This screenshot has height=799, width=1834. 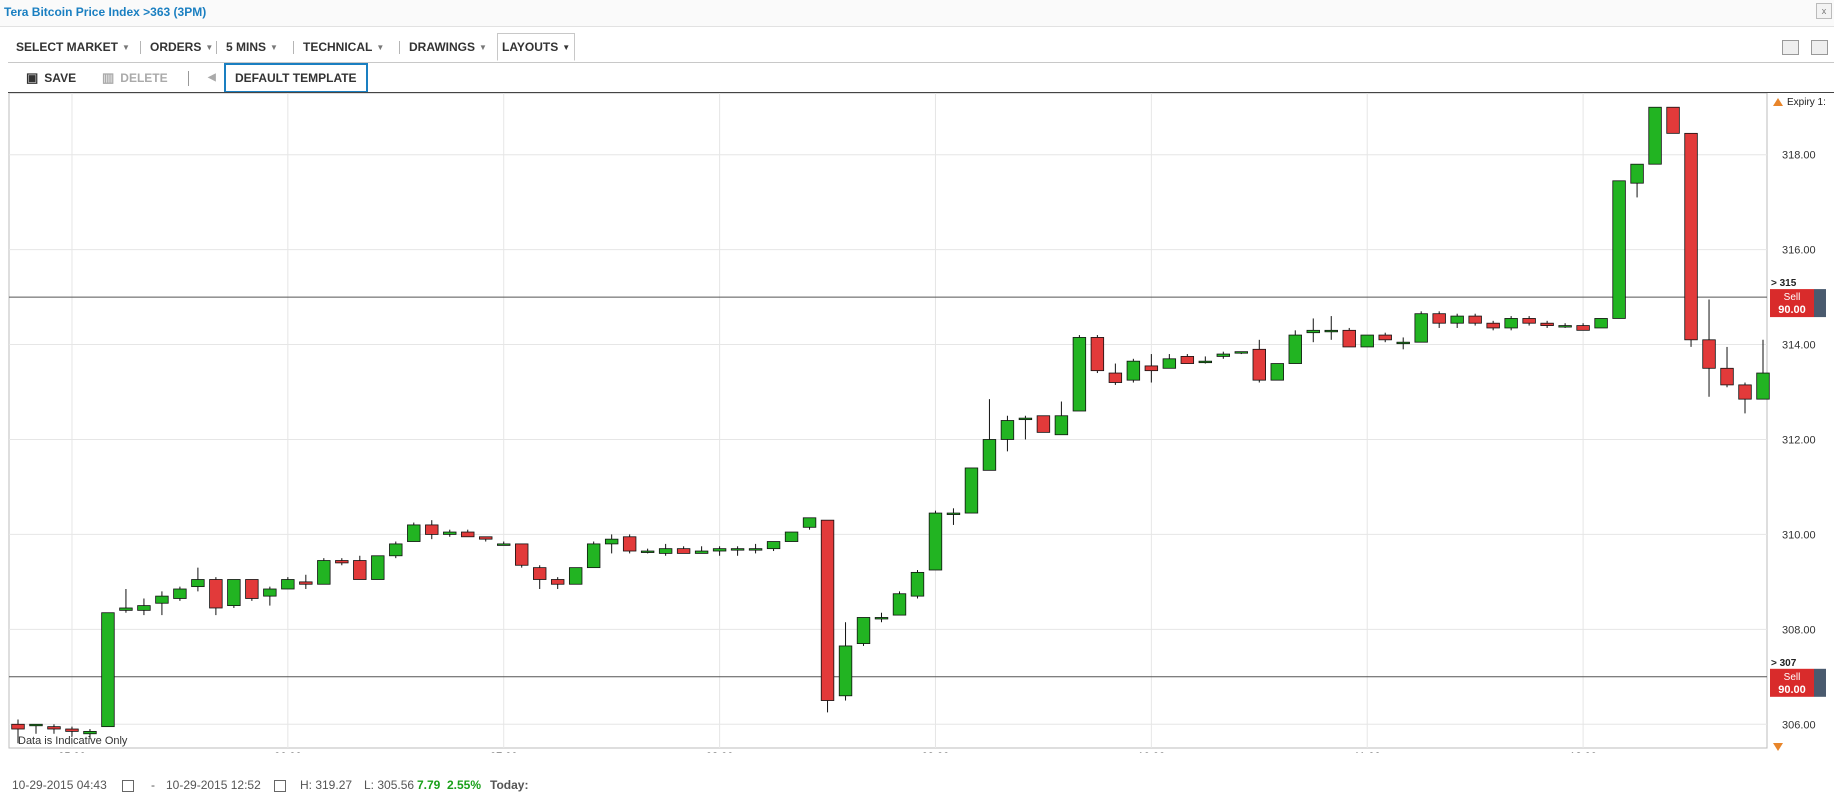 What do you see at coordinates (1801, 50) in the screenshot?
I see `top-icons` at bounding box center [1801, 50].